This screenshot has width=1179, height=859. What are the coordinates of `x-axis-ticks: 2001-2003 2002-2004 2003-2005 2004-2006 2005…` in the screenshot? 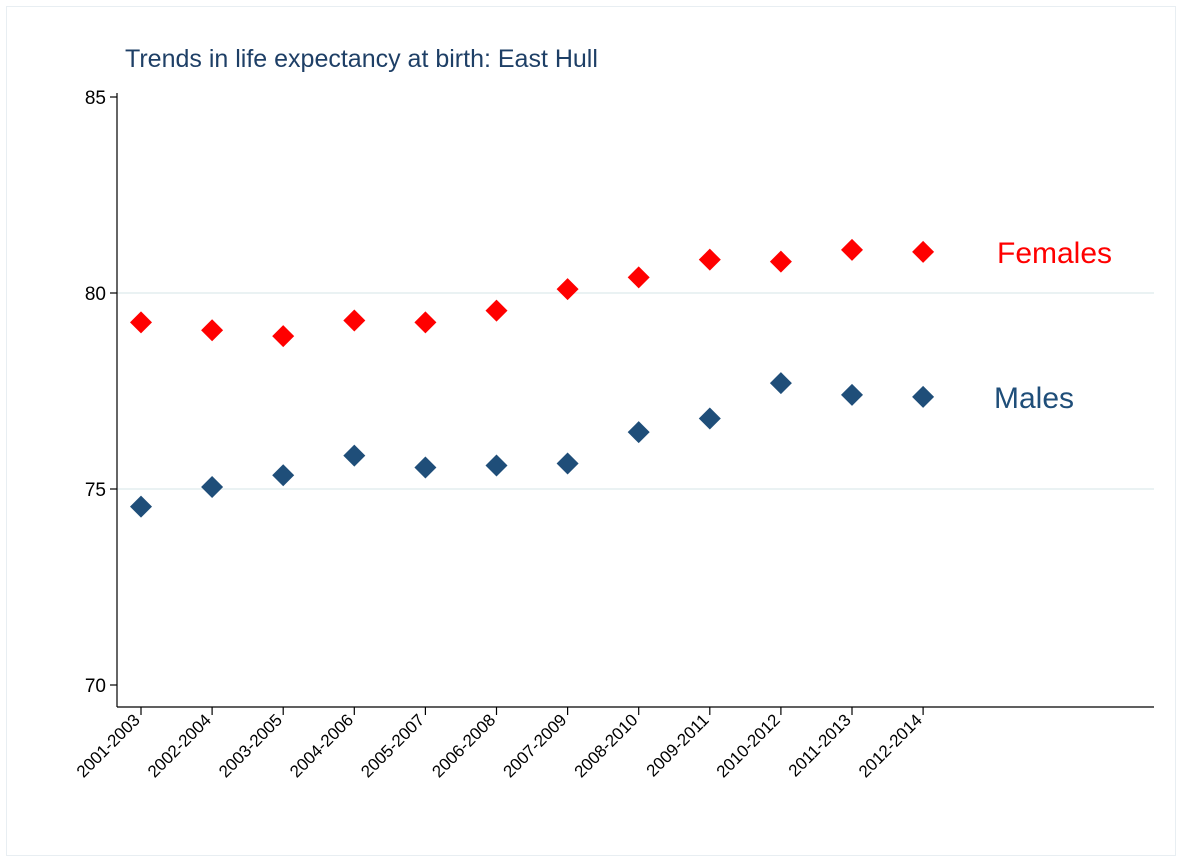 It's located at (499, 744).